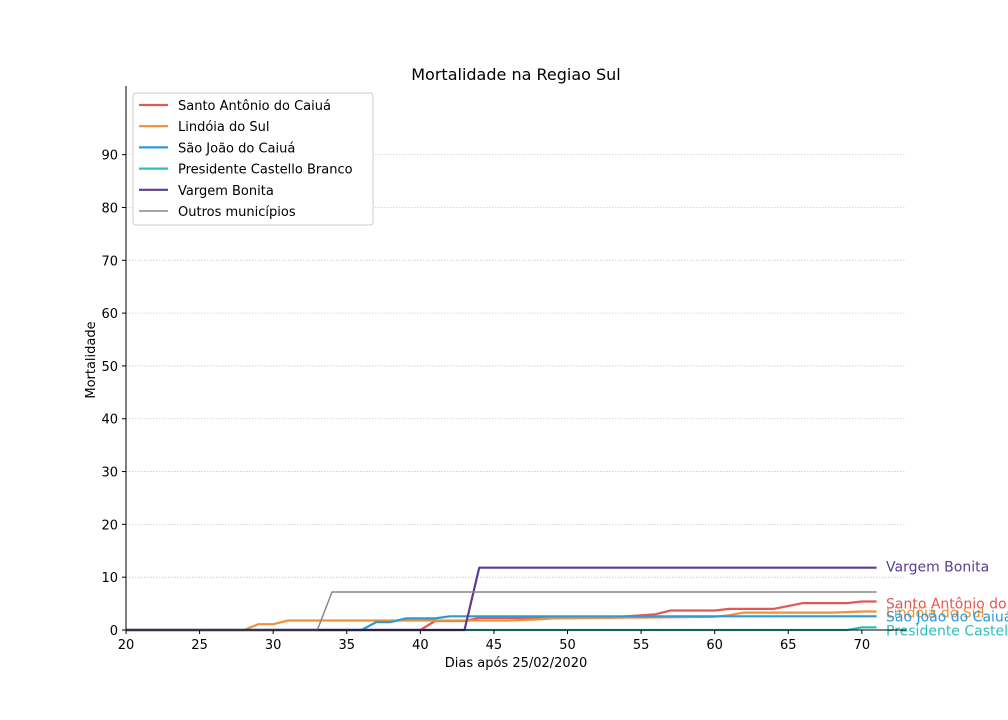 The width and height of the screenshot is (1008, 720). Describe the element at coordinates (947, 631) in the screenshot. I see `end-label-3: Presidente Castello Branco` at that location.